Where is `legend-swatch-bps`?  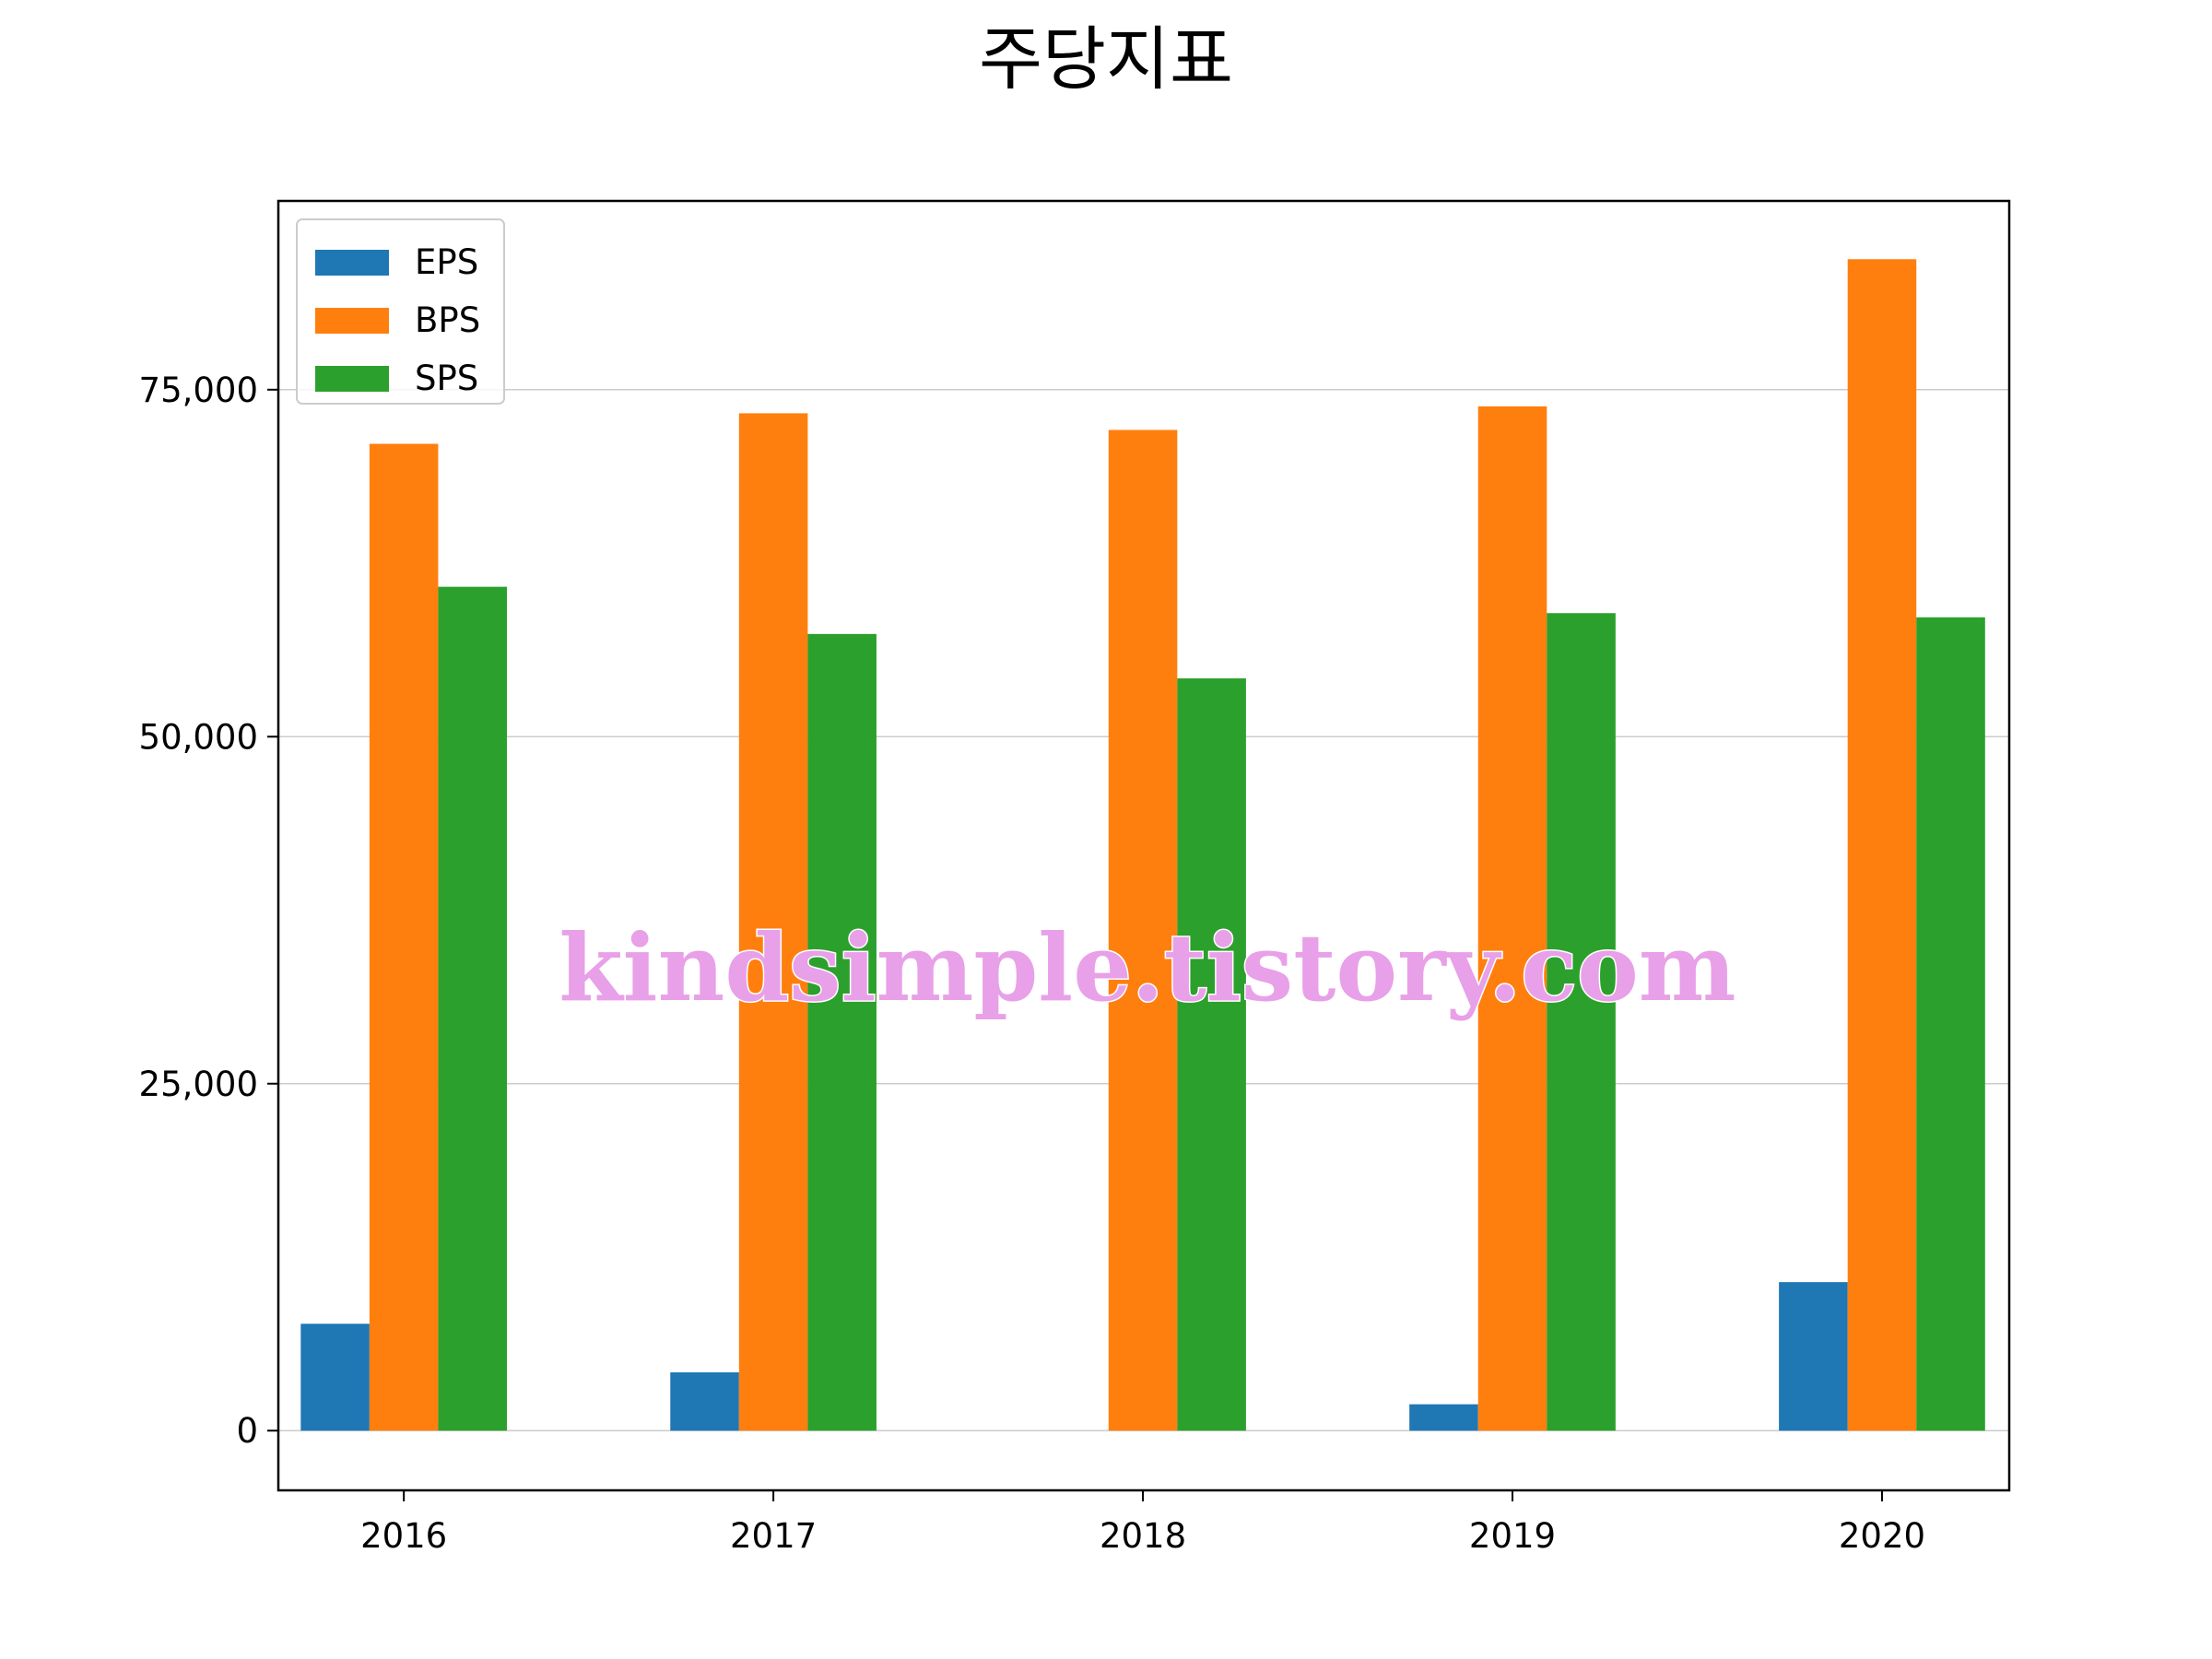 legend-swatch-bps is located at coordinates (352, 321).